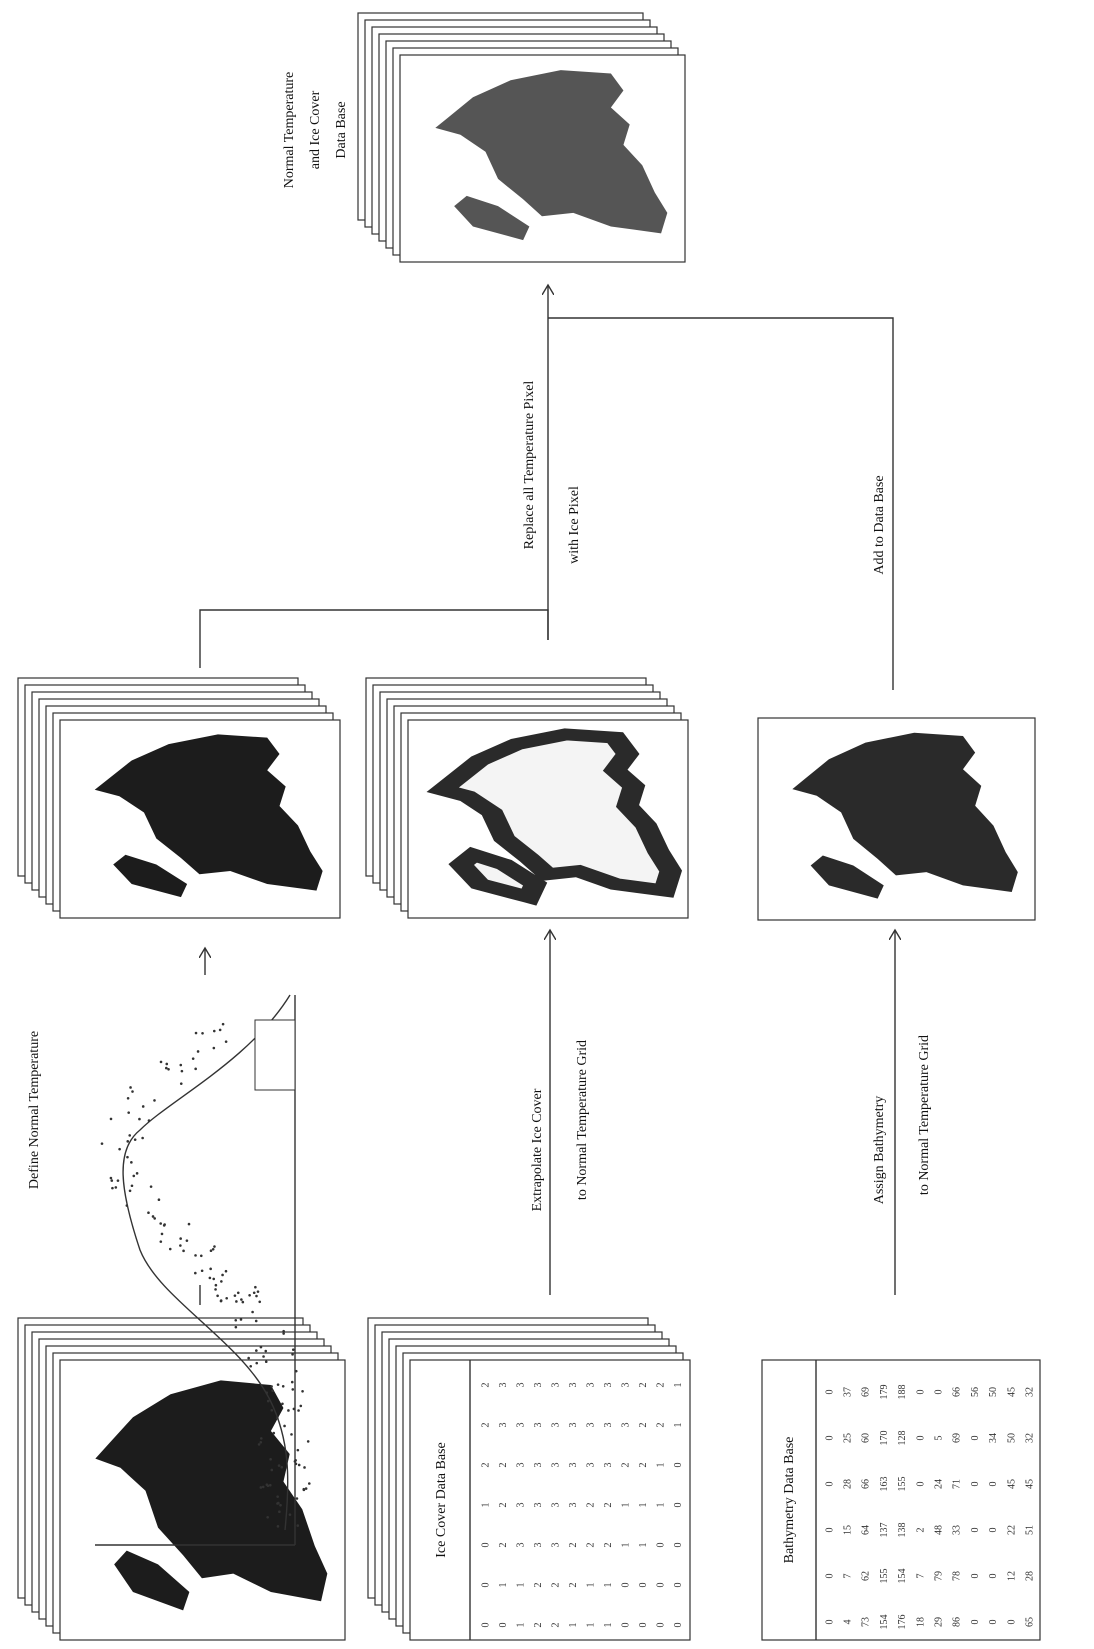 Image resolution: width=1094 pixels, height=1649 pixels. Describe the element at coordinates (938, 1576) in the screenshot. I see `table-cell: 79` at that location.